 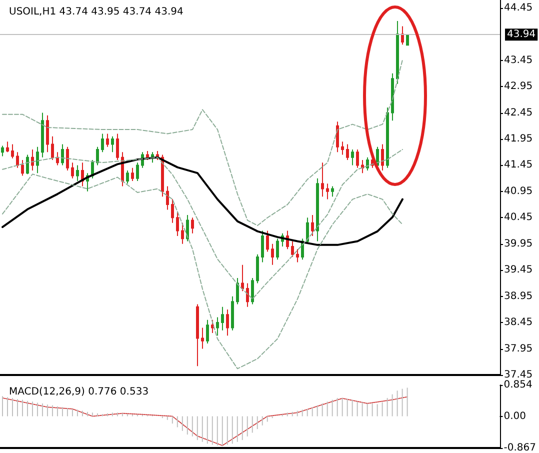 I want to click on y-tick-label: 38.45, so click(x=518, y=322).